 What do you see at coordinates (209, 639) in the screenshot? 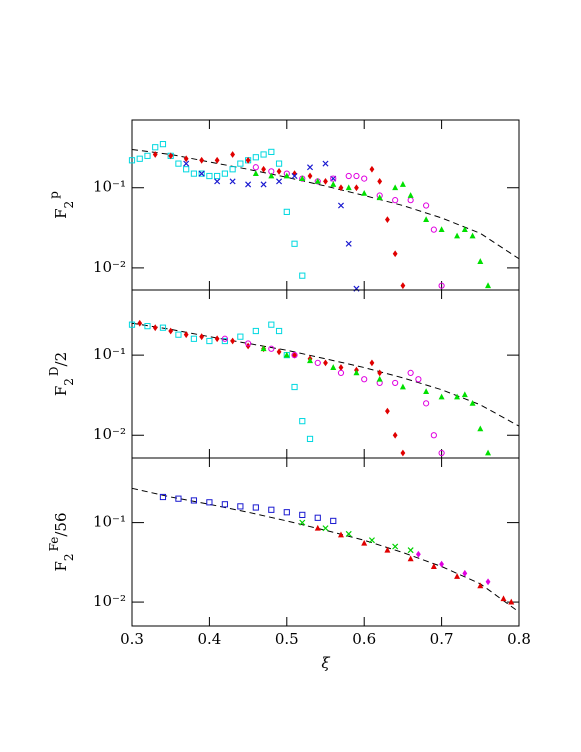
I see `x-tick-label: 0.4` at bounding box center [209, 639].